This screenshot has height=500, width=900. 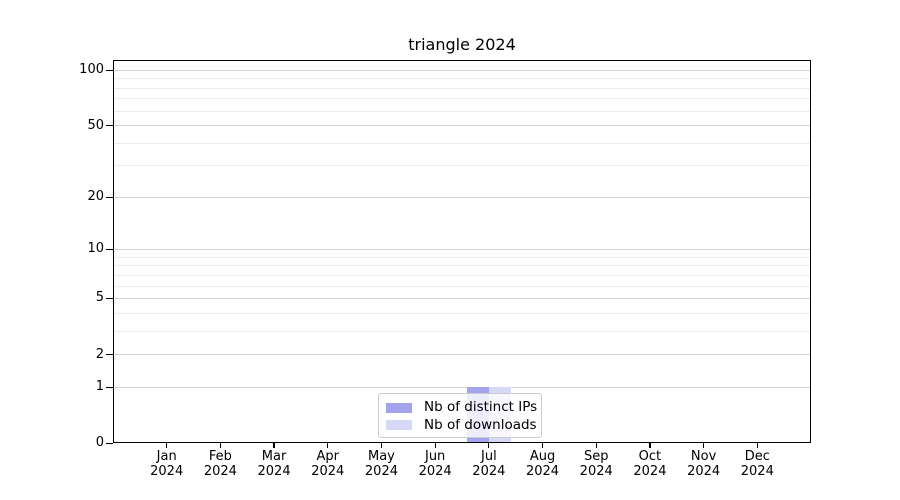 I want to click on y-tick-label: 2, so click(x=99, y=354).